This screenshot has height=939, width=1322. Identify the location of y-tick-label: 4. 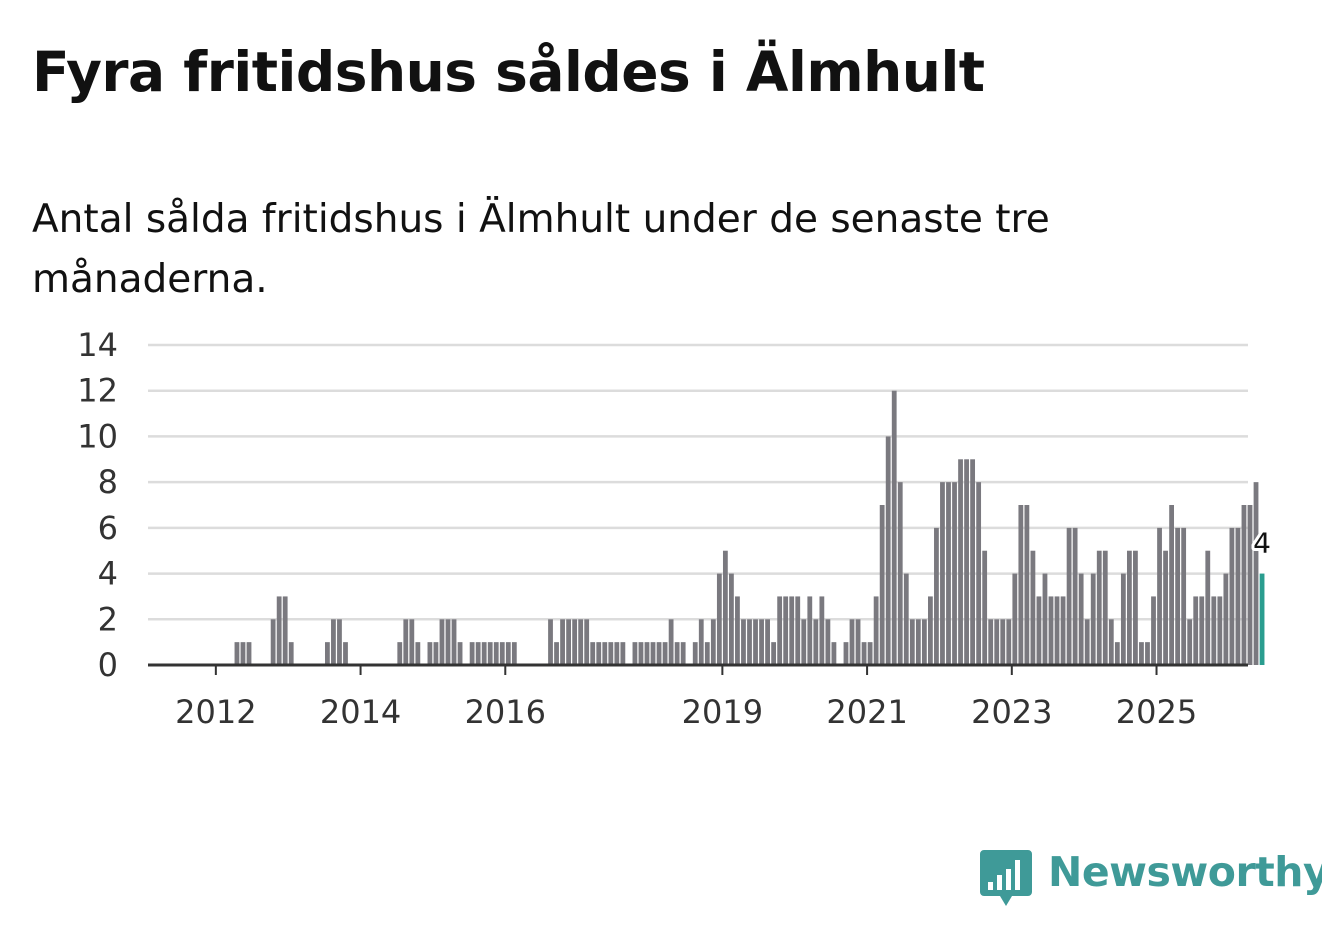
(108, 574).